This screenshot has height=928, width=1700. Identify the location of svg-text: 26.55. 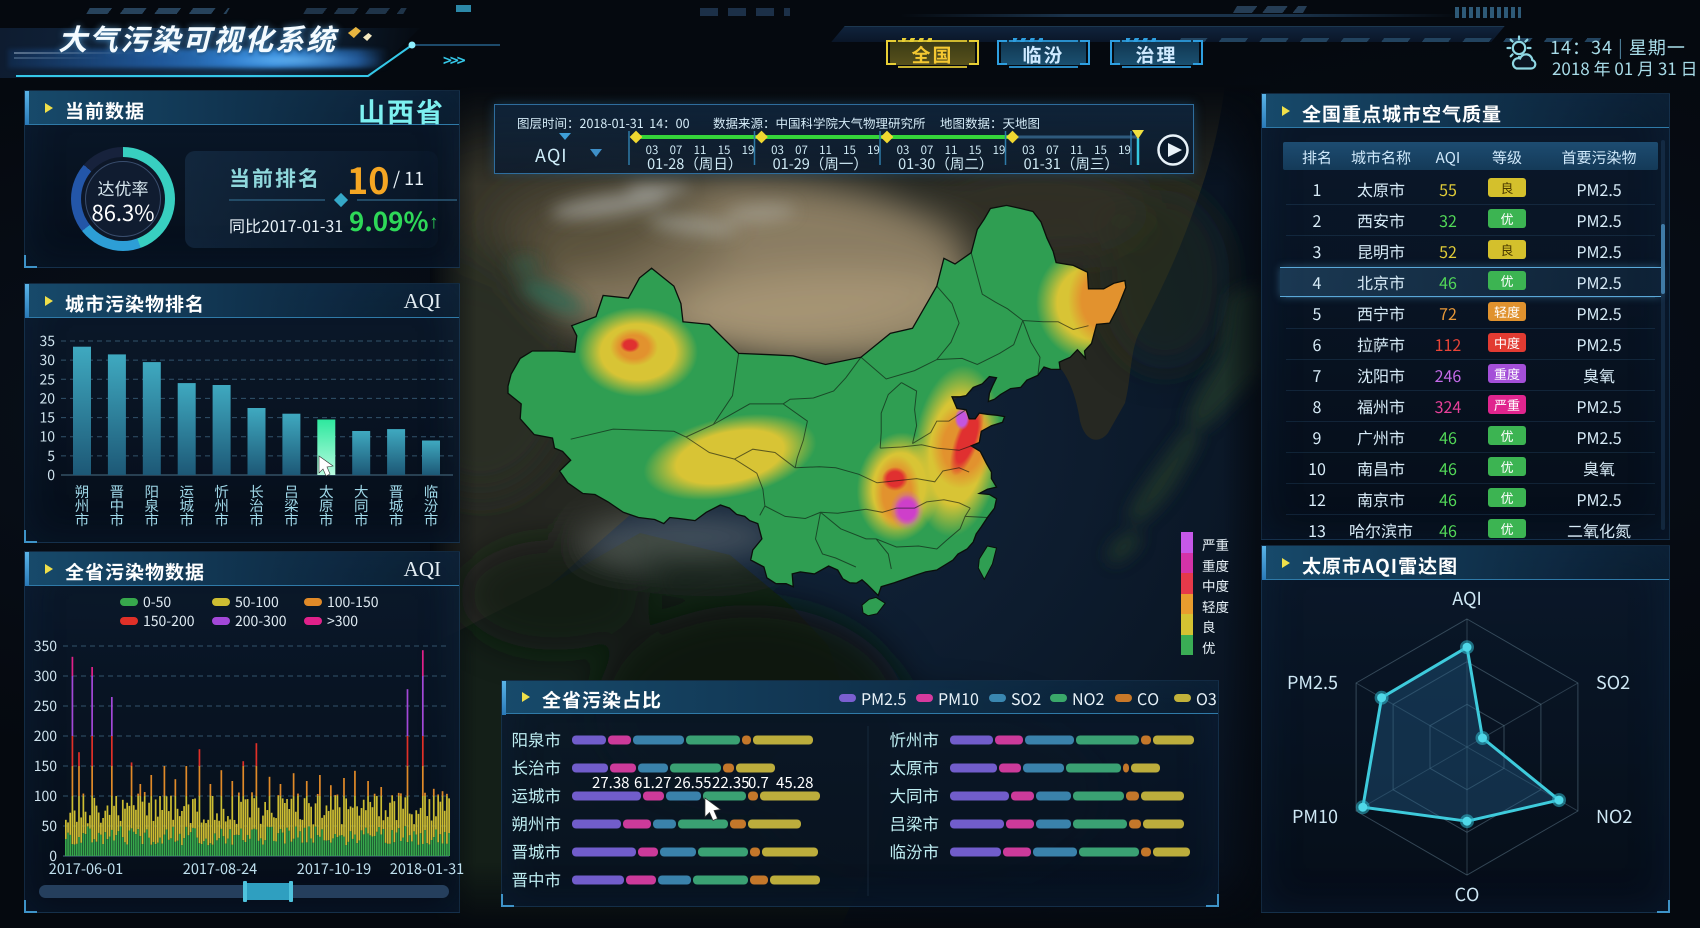
(692, 782).